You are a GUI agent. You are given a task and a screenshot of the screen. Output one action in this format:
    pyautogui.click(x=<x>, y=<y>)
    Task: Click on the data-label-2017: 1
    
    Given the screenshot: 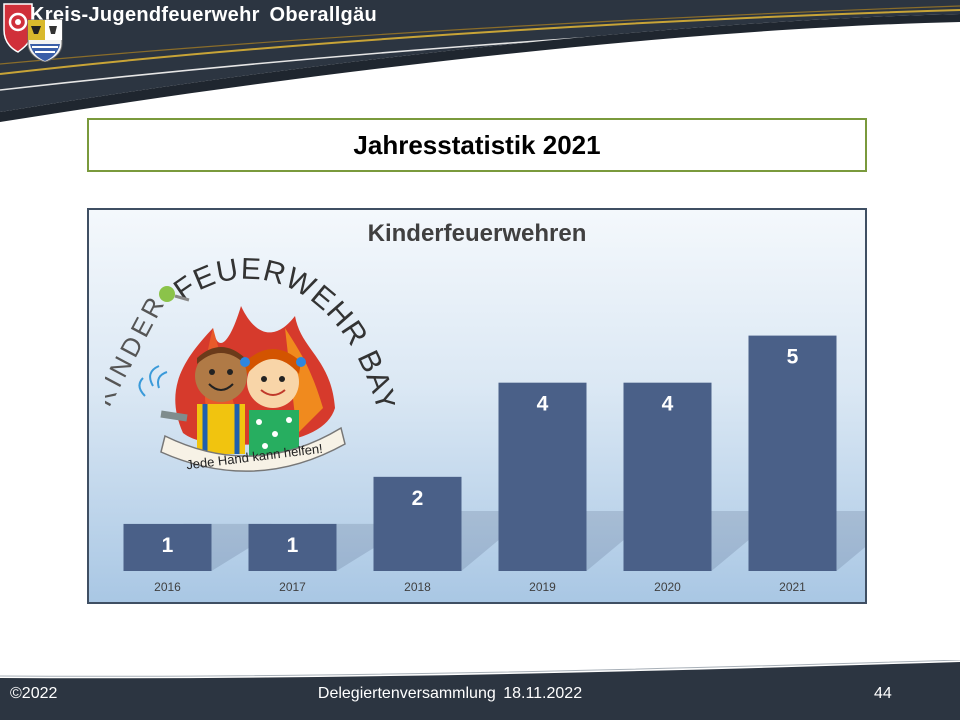 What is the action you would take?
    pyautogui.click(x=293, y=545)
    